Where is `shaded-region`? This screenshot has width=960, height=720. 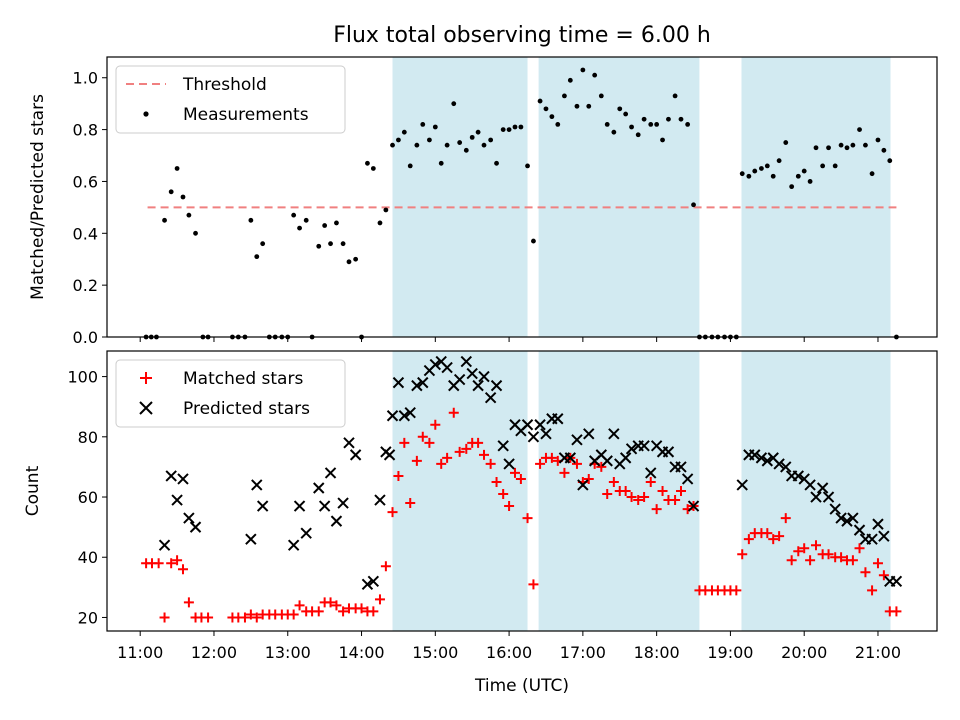
shaded-region is located at coordinates (816, 197).